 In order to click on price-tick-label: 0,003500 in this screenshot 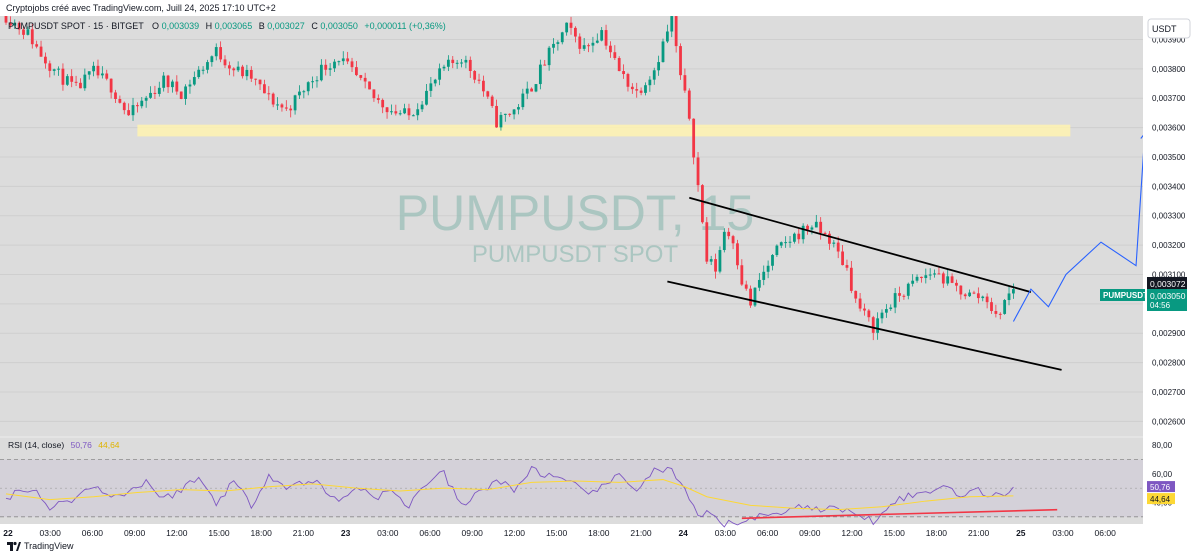, I will do `click(1169, 157)`.